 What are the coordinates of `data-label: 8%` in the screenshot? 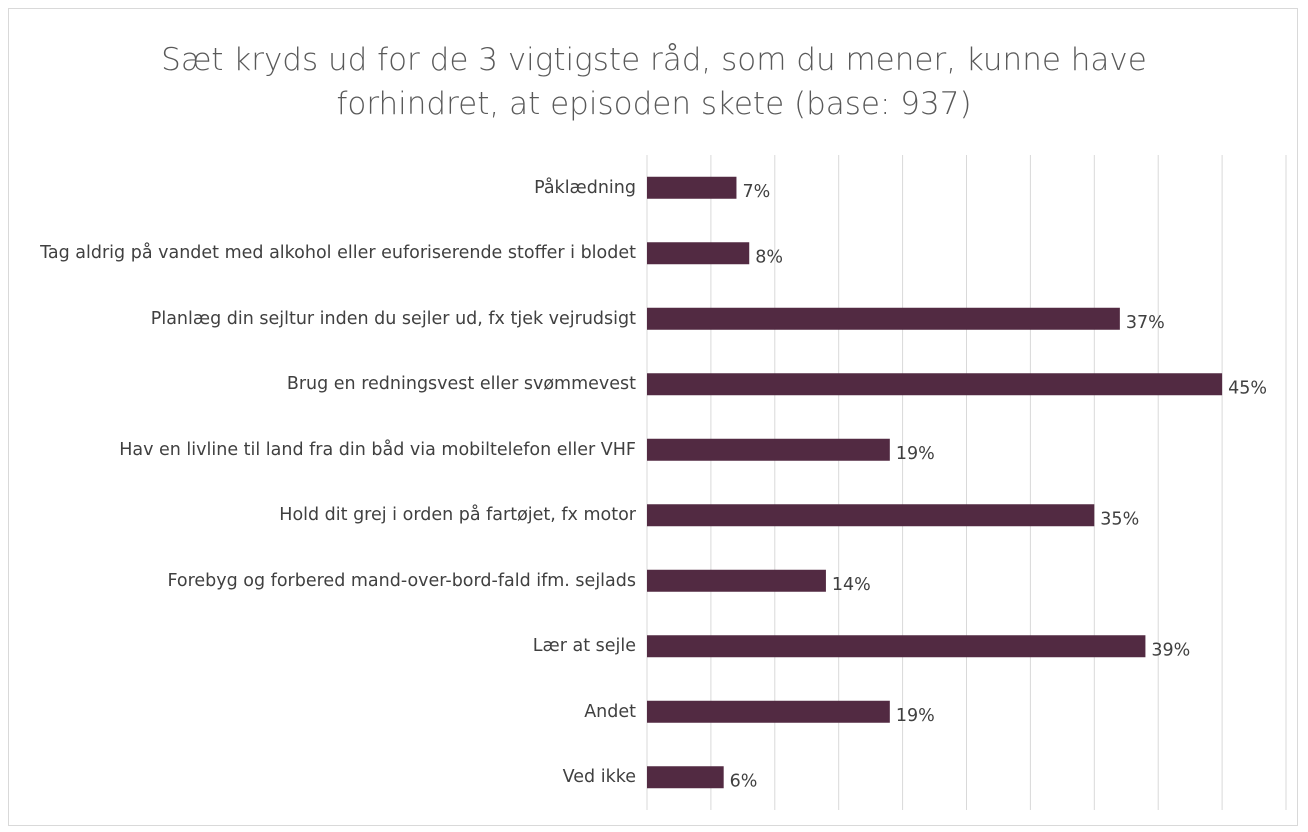 It's located at (769, 257).